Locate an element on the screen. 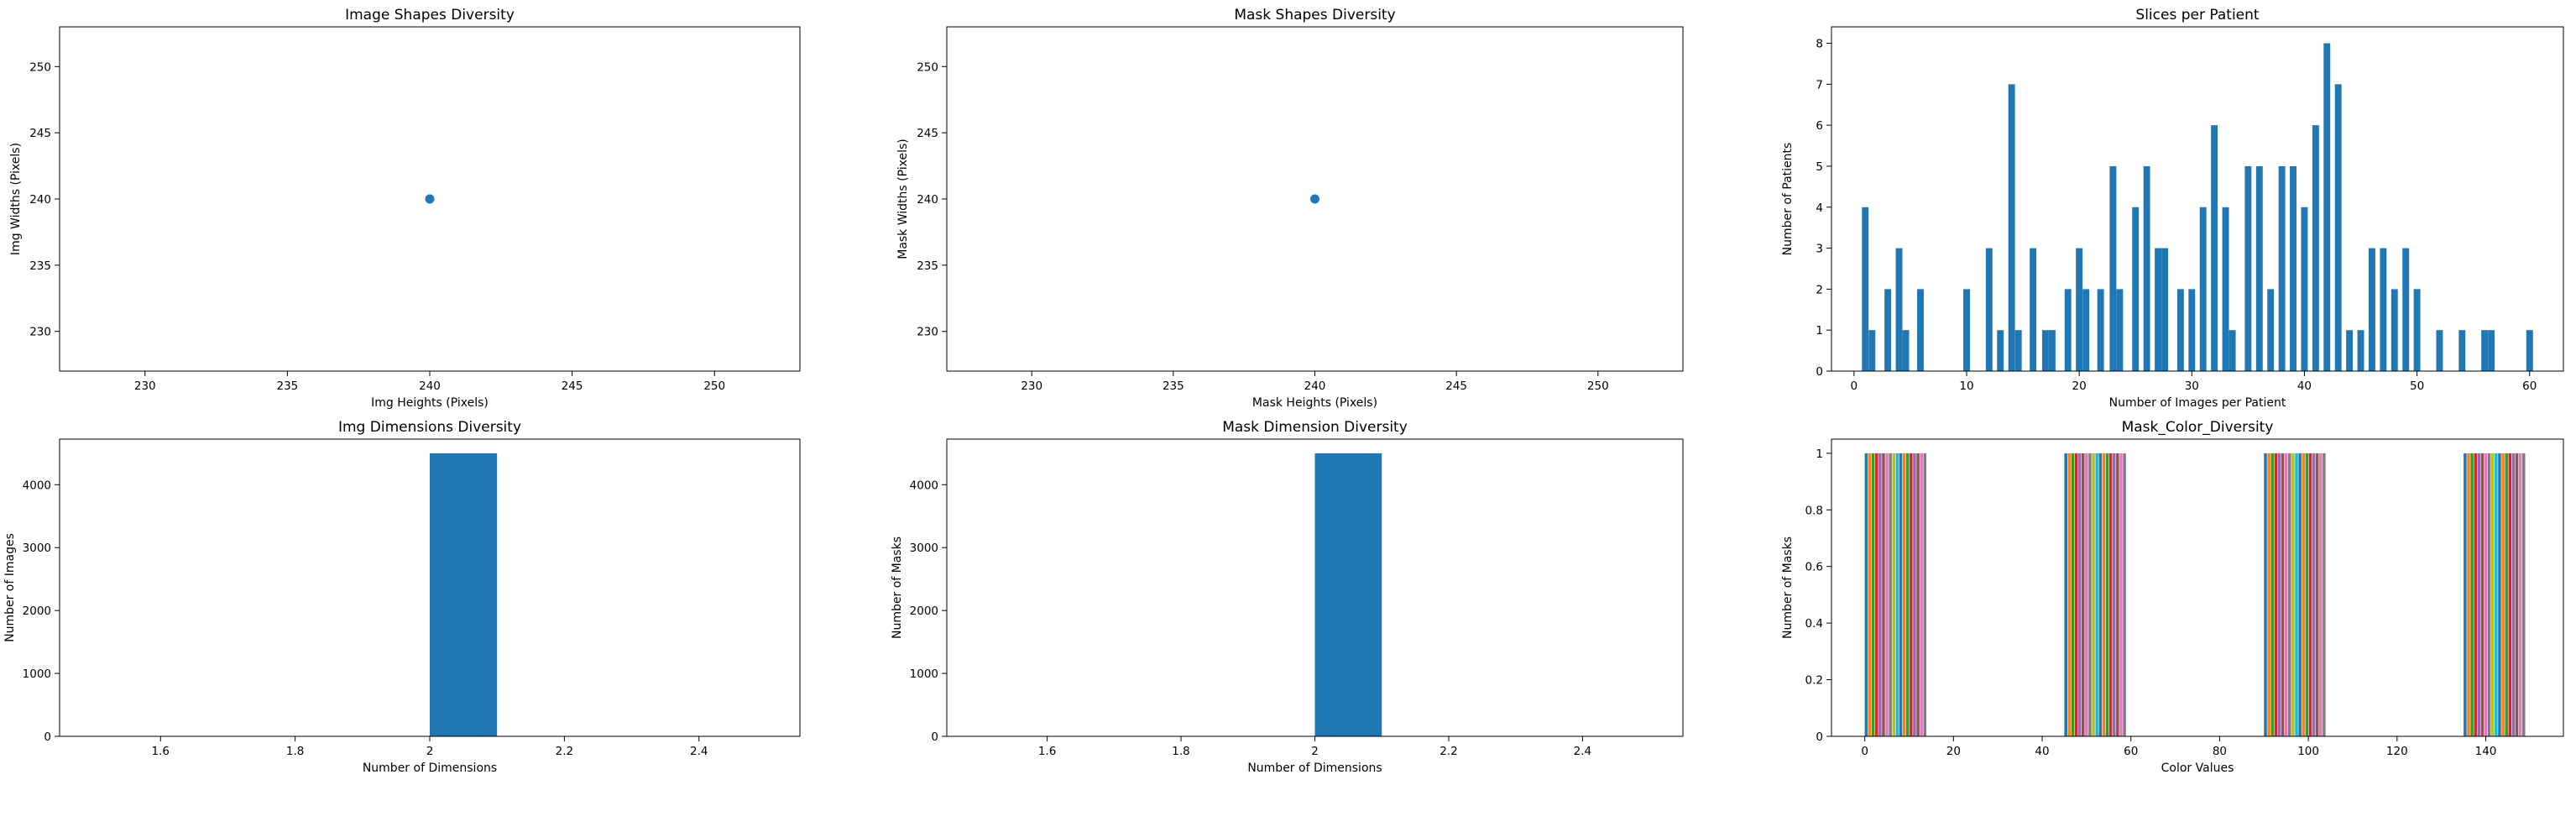 Image resolution: width=2576 pixels, height=827 pixels. x-tick-label: 2.4 is located at coordinates (699, 751).